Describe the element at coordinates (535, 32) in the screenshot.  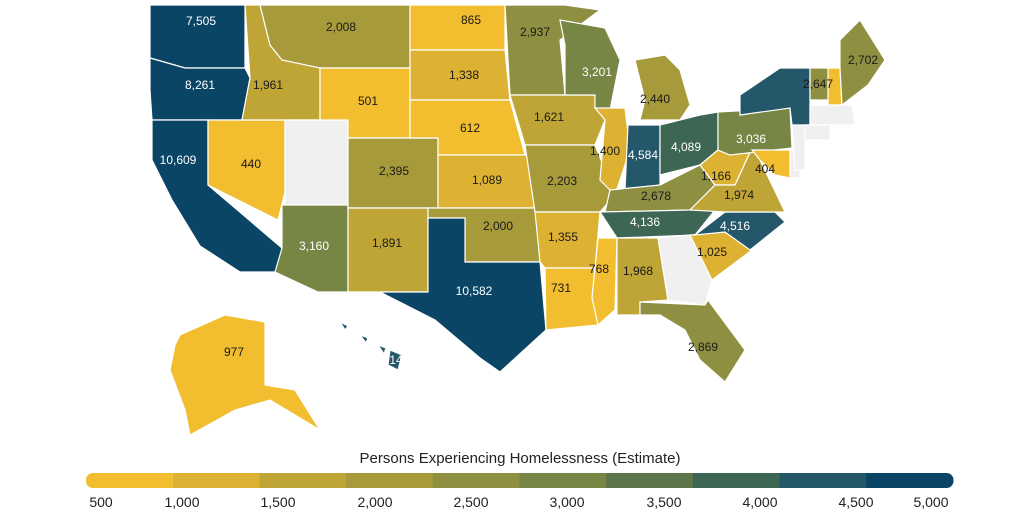
I see `state-label-mn: 2,937` at that location.